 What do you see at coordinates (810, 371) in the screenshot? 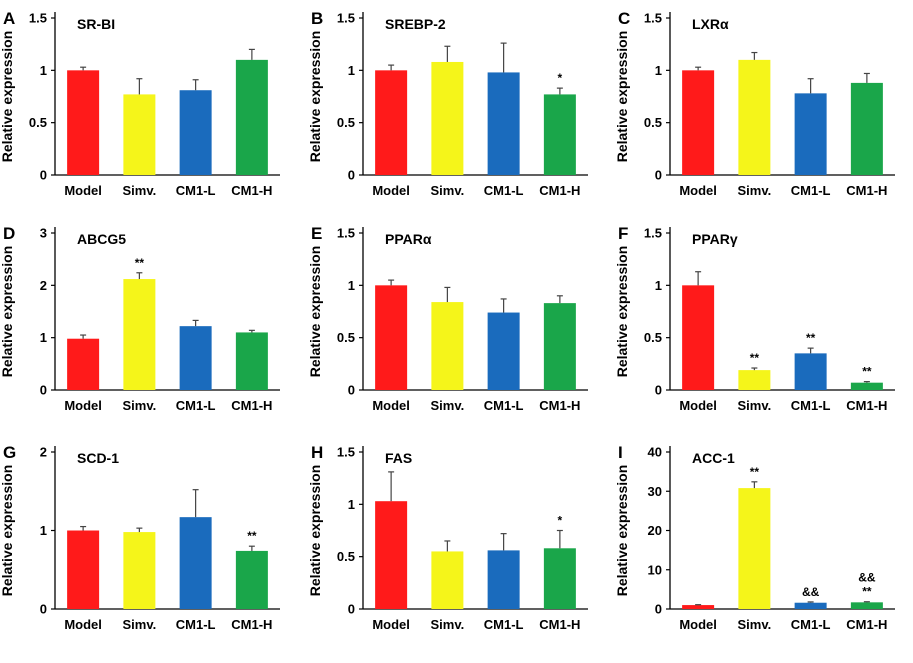
I see `panel-f-bar-cm1l` at bounding box center [810, 371].